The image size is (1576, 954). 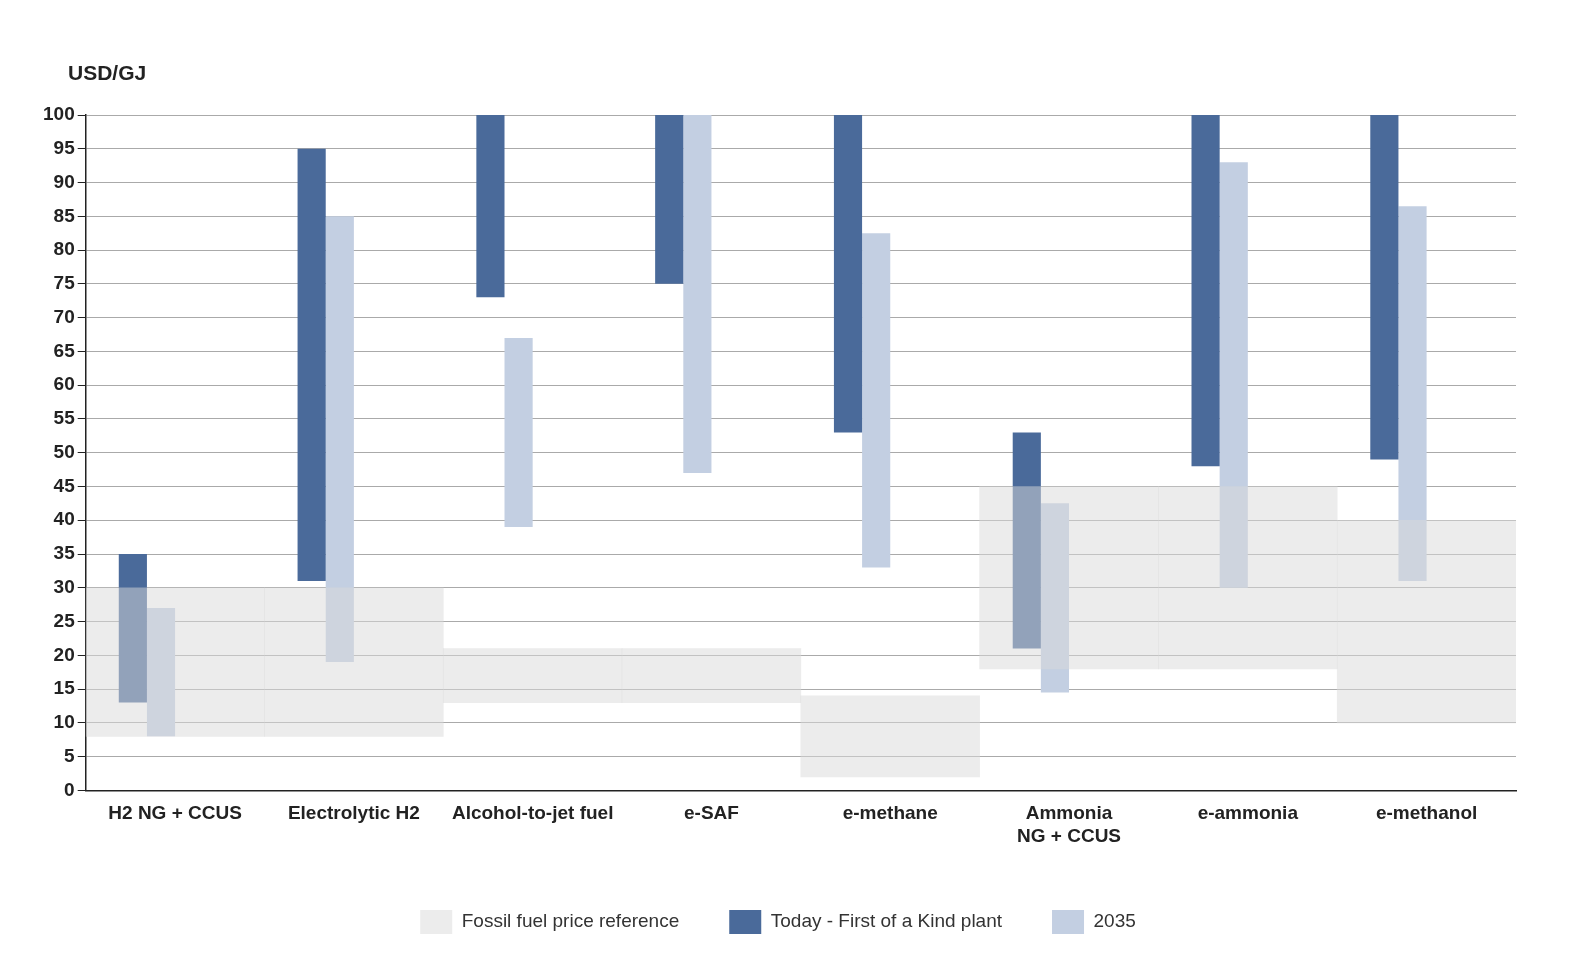 I want to click on y-tick-label: 100, so click(x=59, y=114).